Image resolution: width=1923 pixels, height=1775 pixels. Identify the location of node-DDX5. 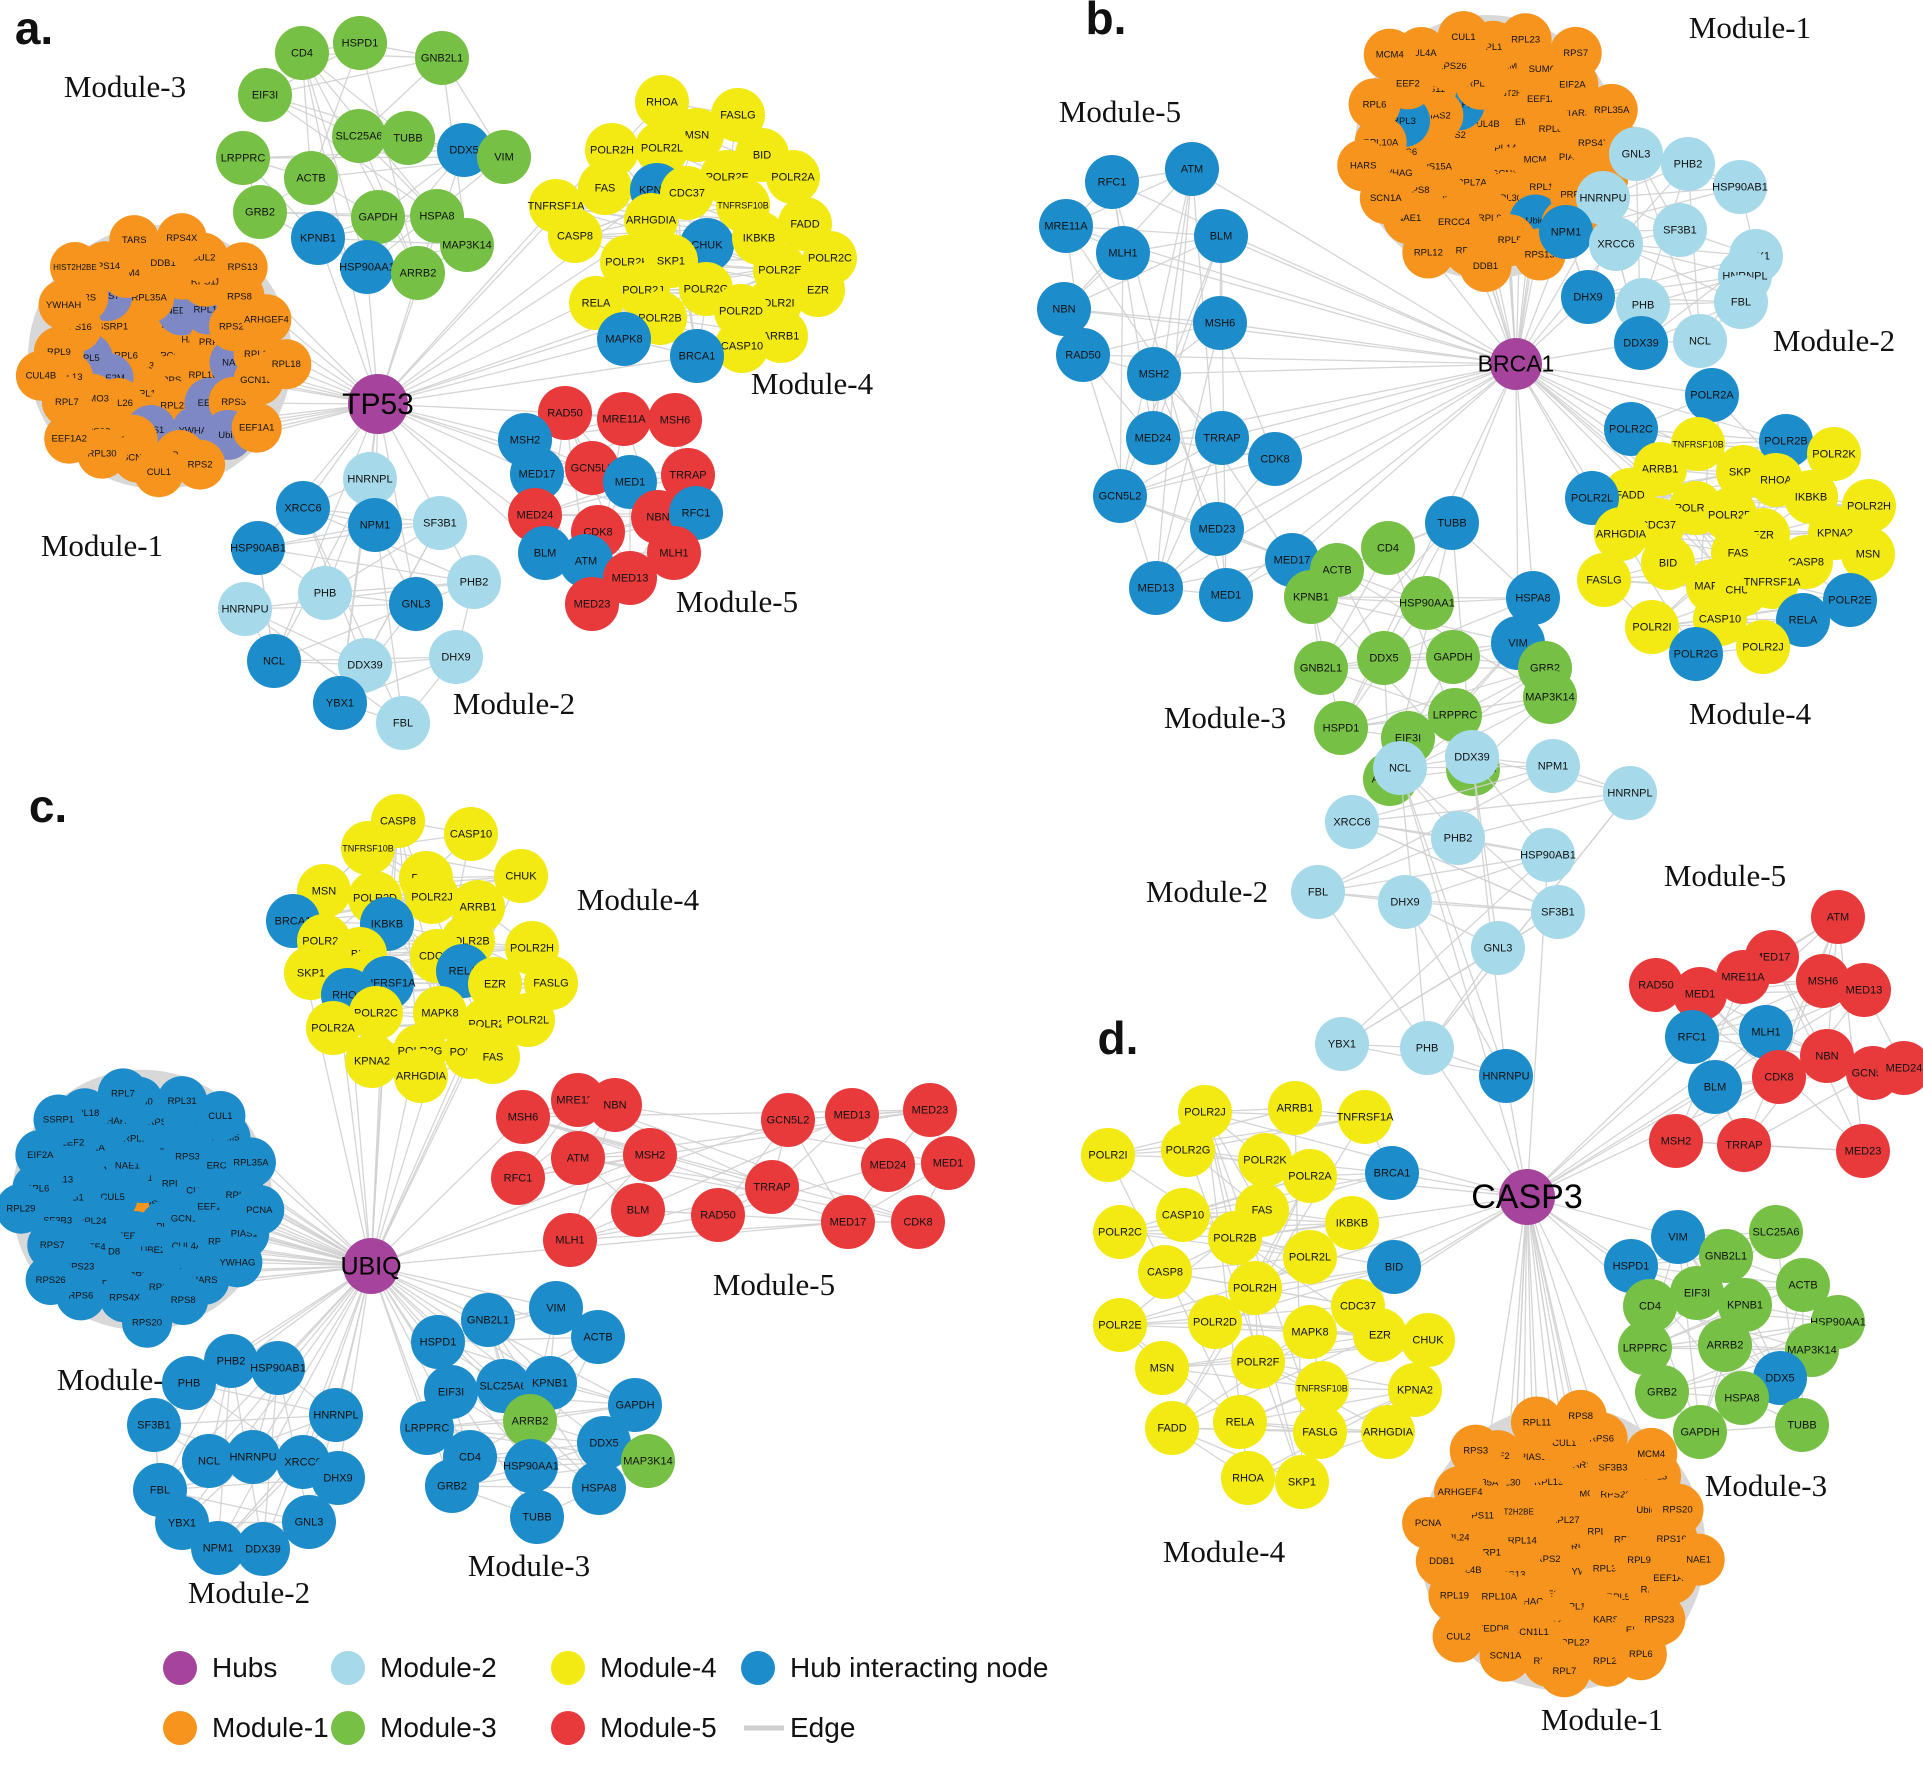
(464, 150).